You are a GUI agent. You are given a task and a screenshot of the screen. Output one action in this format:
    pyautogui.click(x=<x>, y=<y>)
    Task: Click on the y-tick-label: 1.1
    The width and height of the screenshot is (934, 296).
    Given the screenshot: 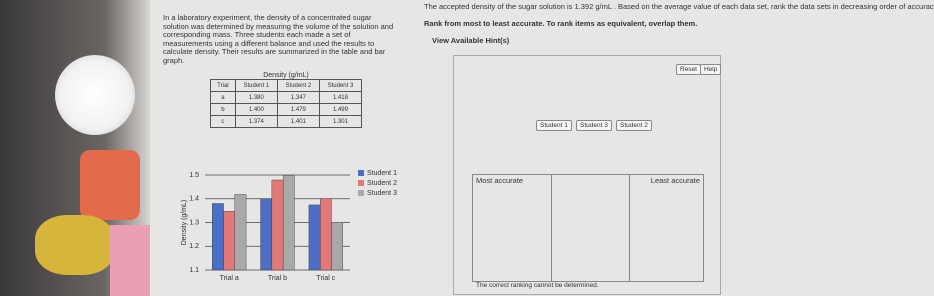 What is the action you would take?
    pyautogui.click(x=194, y=270)
    